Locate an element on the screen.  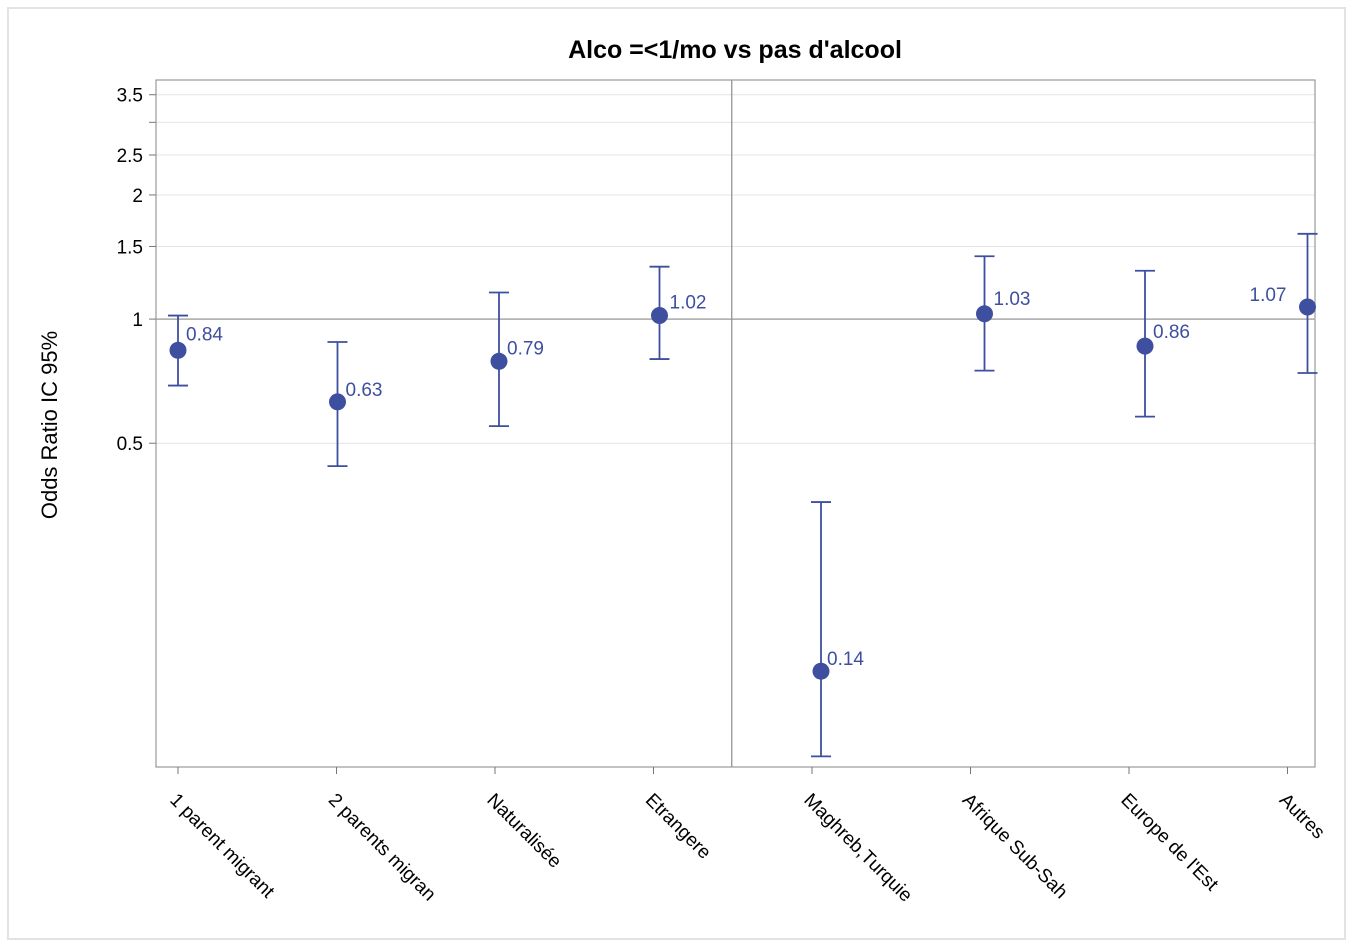
y-tick-label: 2 is located at coordinates (137, 196).